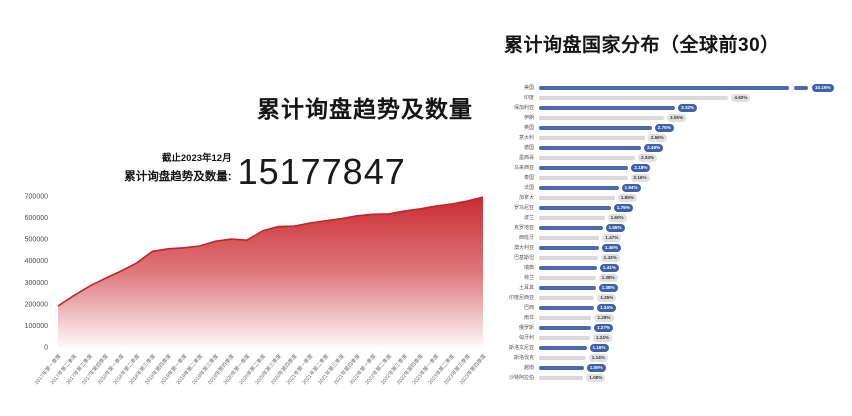  Describe the element at coordinates (36, 218) in the screenshot. I see `y-axis-tick-label: 600000` at that location.